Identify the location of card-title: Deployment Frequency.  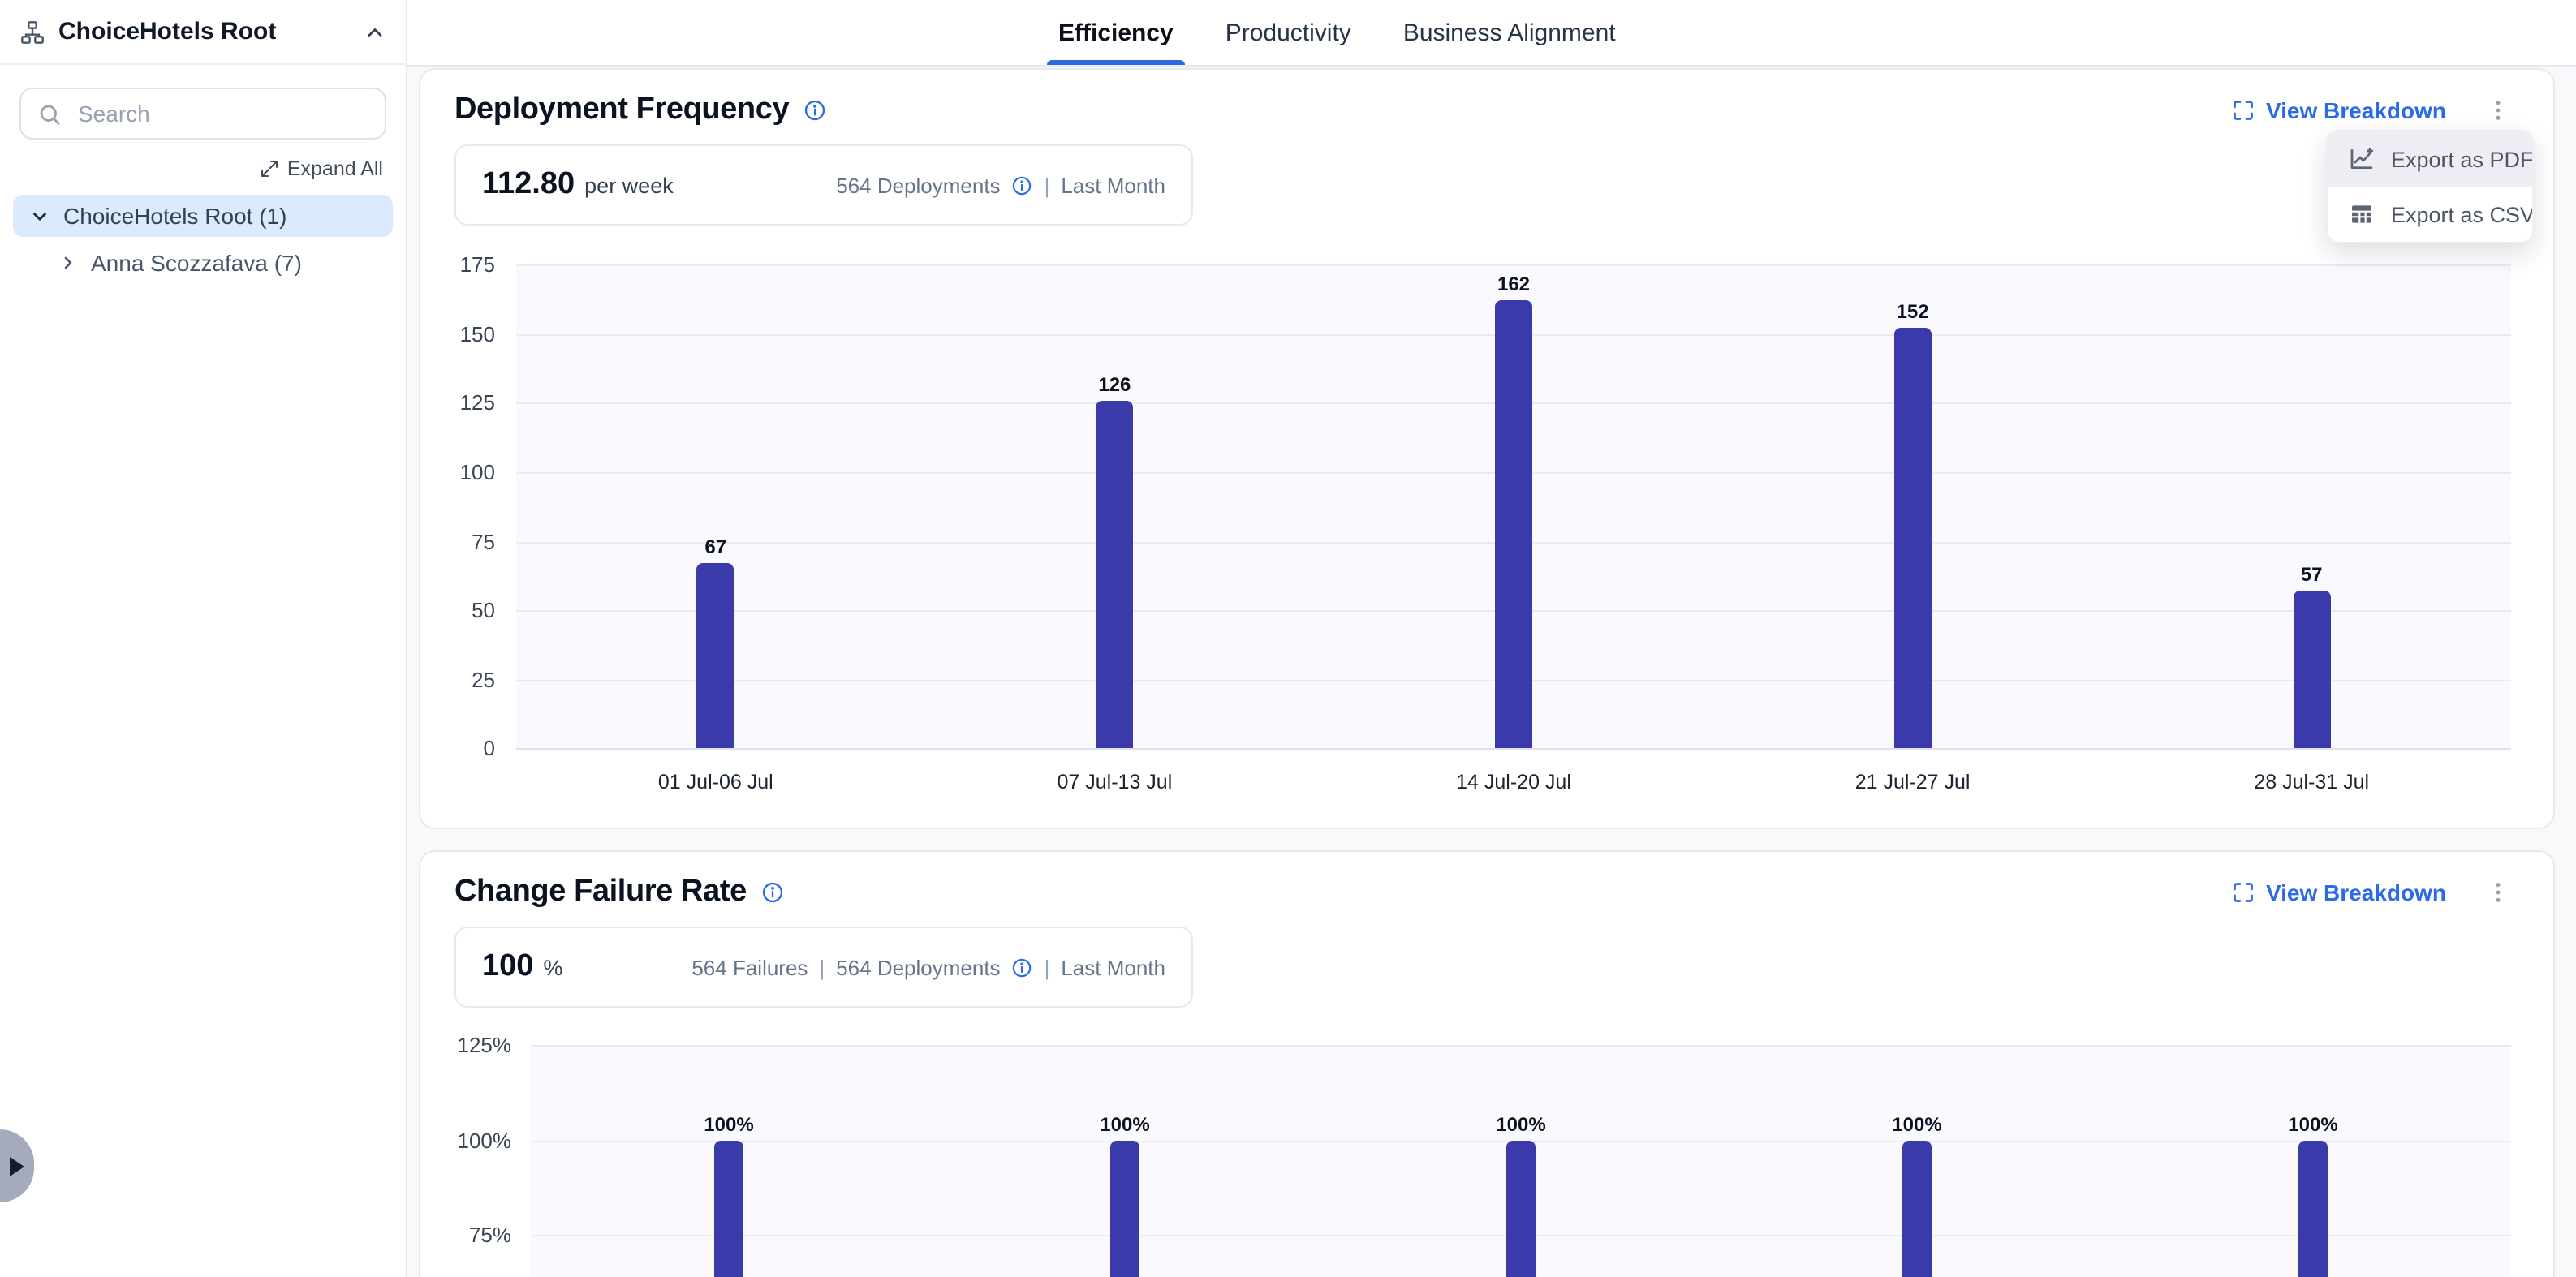
(622, 109).